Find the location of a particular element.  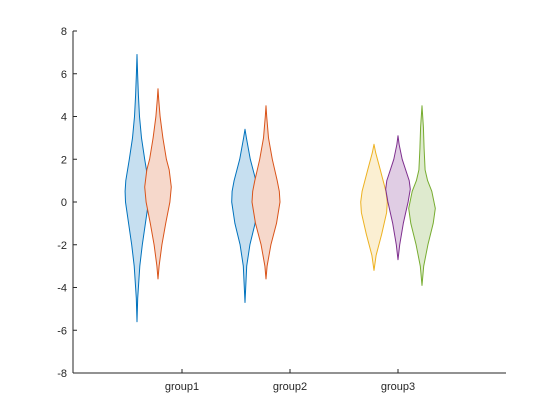

y-ticks: -8 -6 -4 -2 0 2 4 6 8 is located at coordinates (67, 203).